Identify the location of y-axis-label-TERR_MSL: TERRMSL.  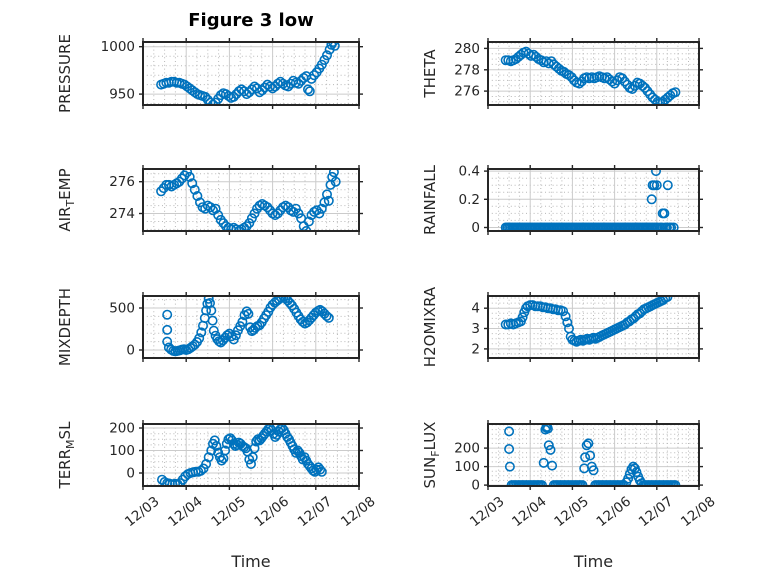
(66, 455).